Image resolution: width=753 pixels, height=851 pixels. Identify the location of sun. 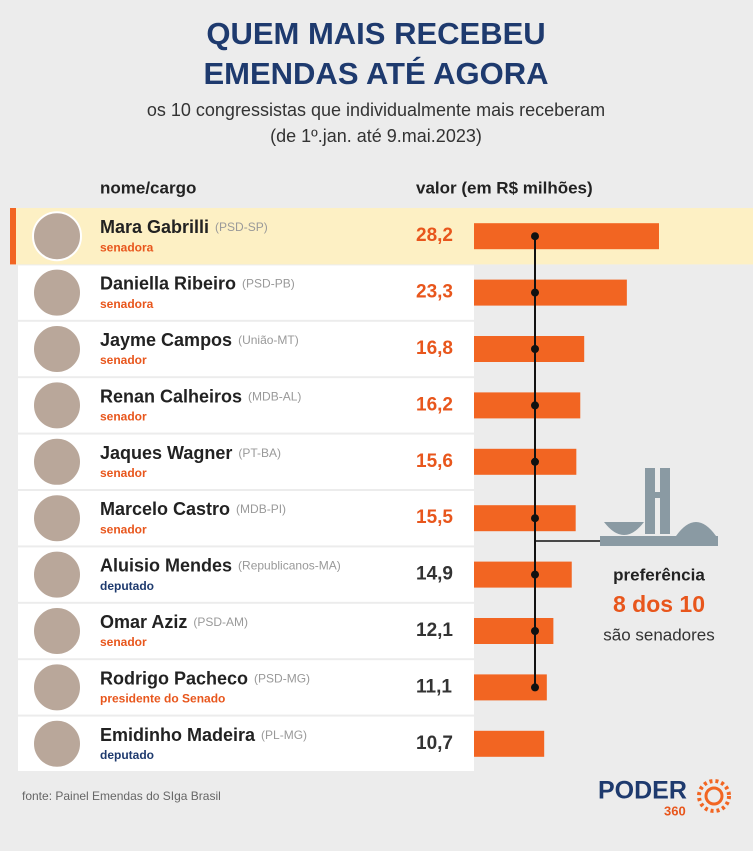
(714, 796).